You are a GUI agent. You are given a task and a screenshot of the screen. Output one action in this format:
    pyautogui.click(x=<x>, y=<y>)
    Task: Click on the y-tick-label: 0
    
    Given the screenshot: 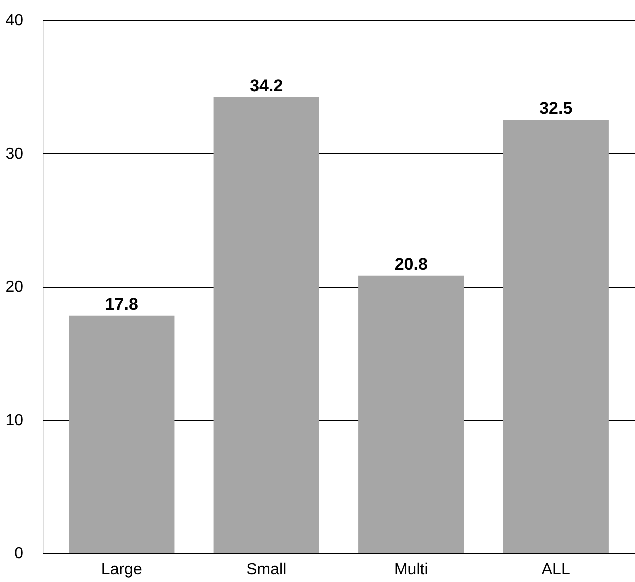 What is the action you would take?
    pyautogui.click(x=19, y=554)
    